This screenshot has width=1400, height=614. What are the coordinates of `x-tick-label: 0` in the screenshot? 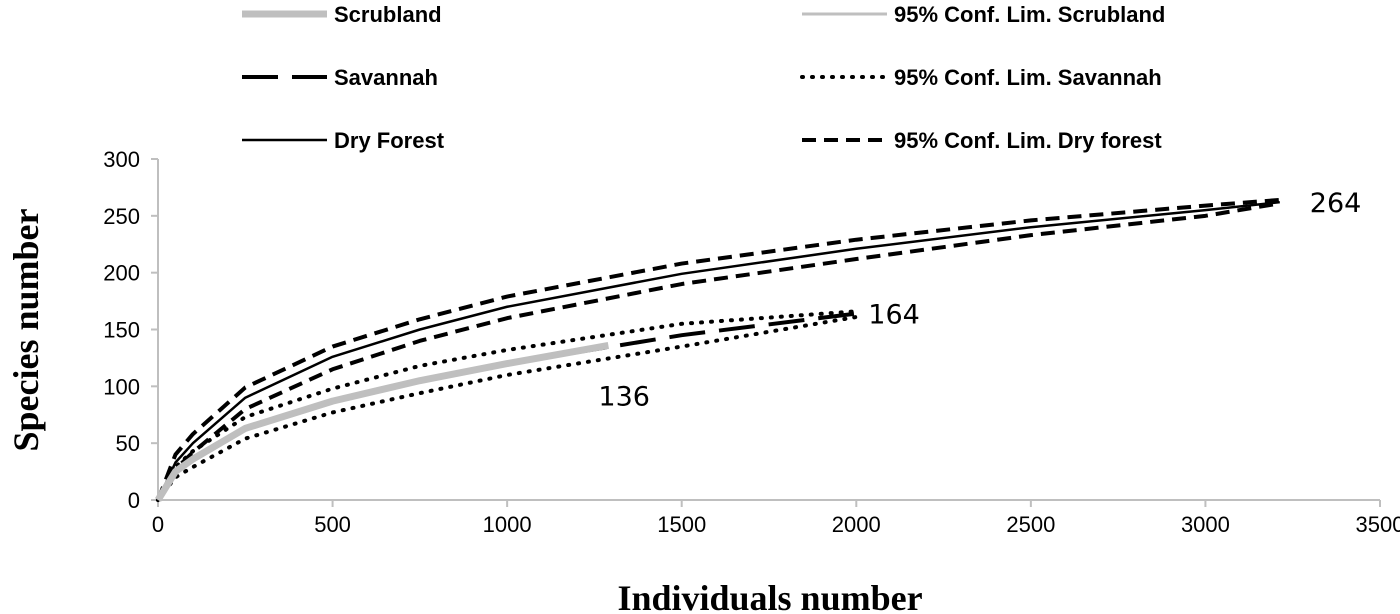 It's located at (158, 524).